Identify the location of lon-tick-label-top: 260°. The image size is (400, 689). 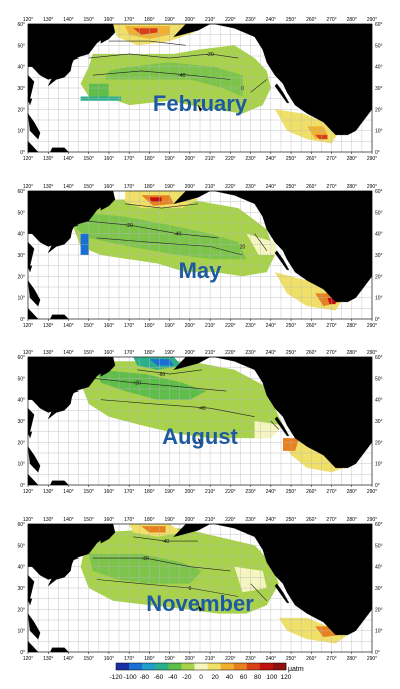
(311, 353).